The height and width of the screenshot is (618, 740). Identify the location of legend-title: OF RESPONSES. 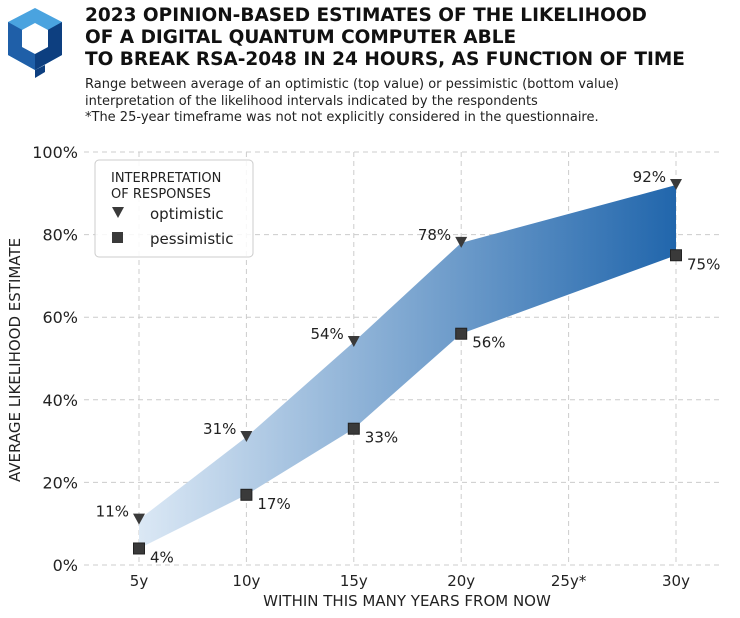
(161, 194).